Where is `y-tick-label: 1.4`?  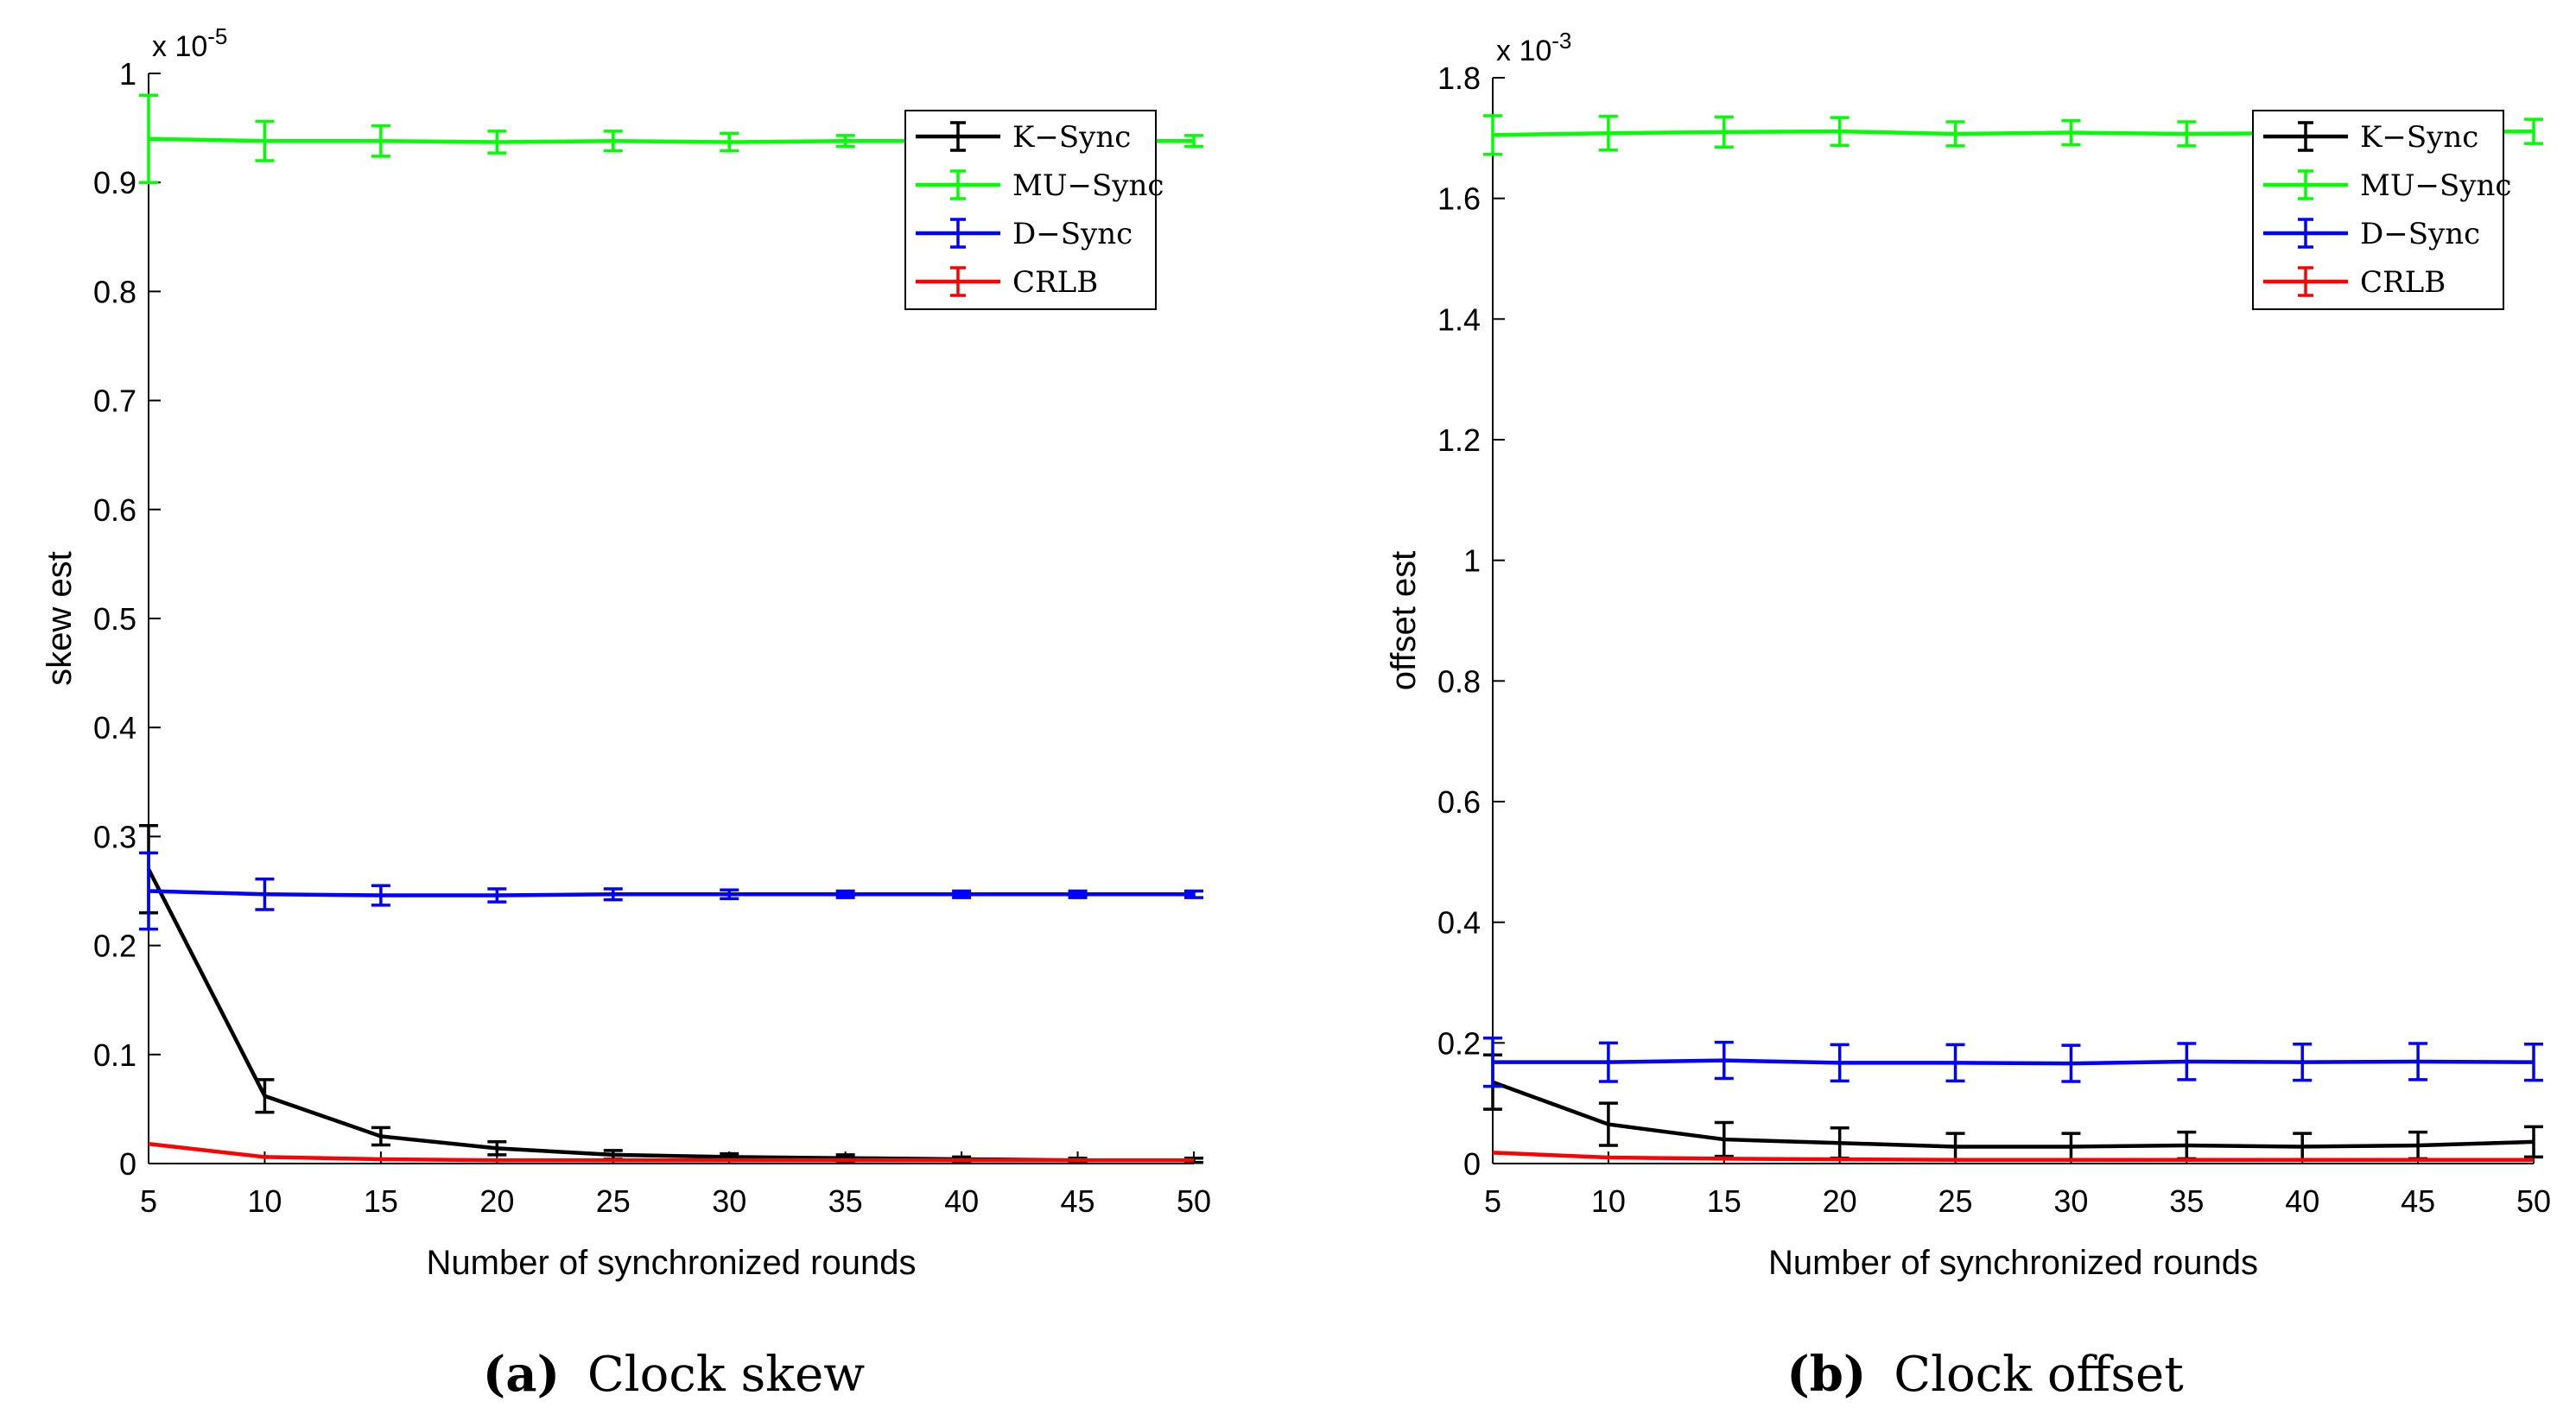
y-tick-label: 1.4 is located at coordinates (1459, 319).